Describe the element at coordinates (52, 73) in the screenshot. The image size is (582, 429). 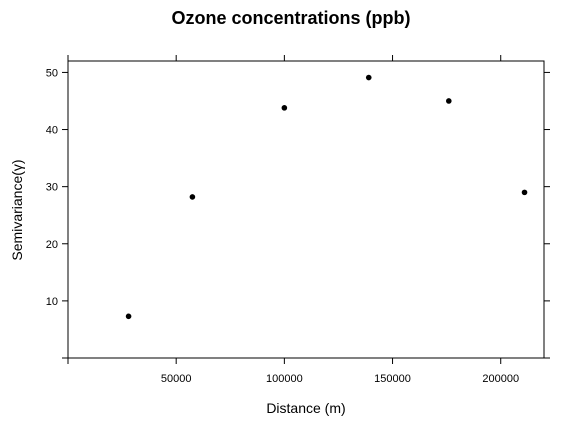
I see `y-tick-label: 50` at that location.